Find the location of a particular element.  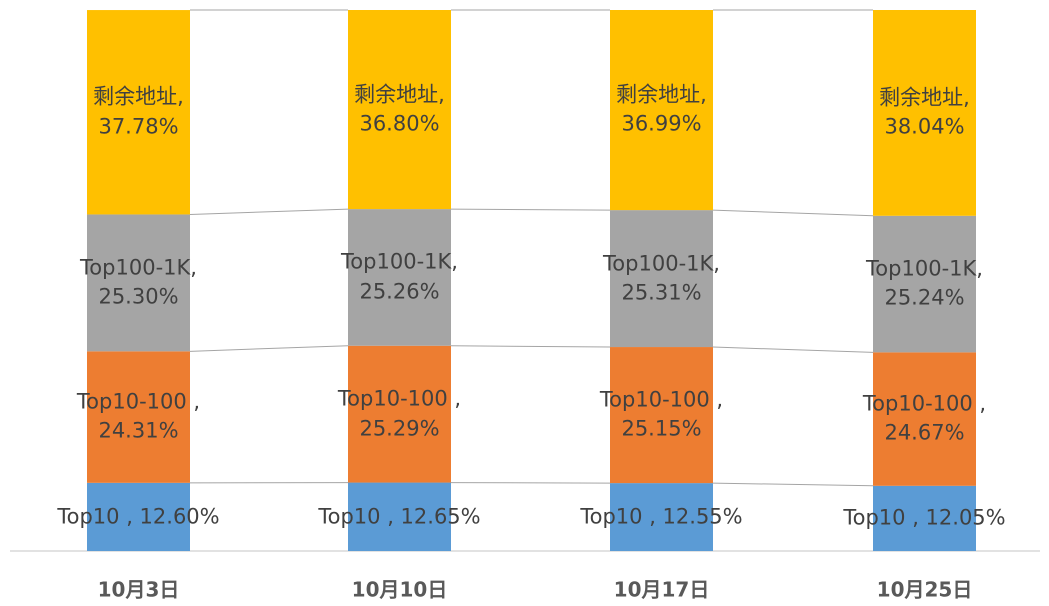

data-label: 剩余地址, 36.80% is located at coordinates (399, 109).